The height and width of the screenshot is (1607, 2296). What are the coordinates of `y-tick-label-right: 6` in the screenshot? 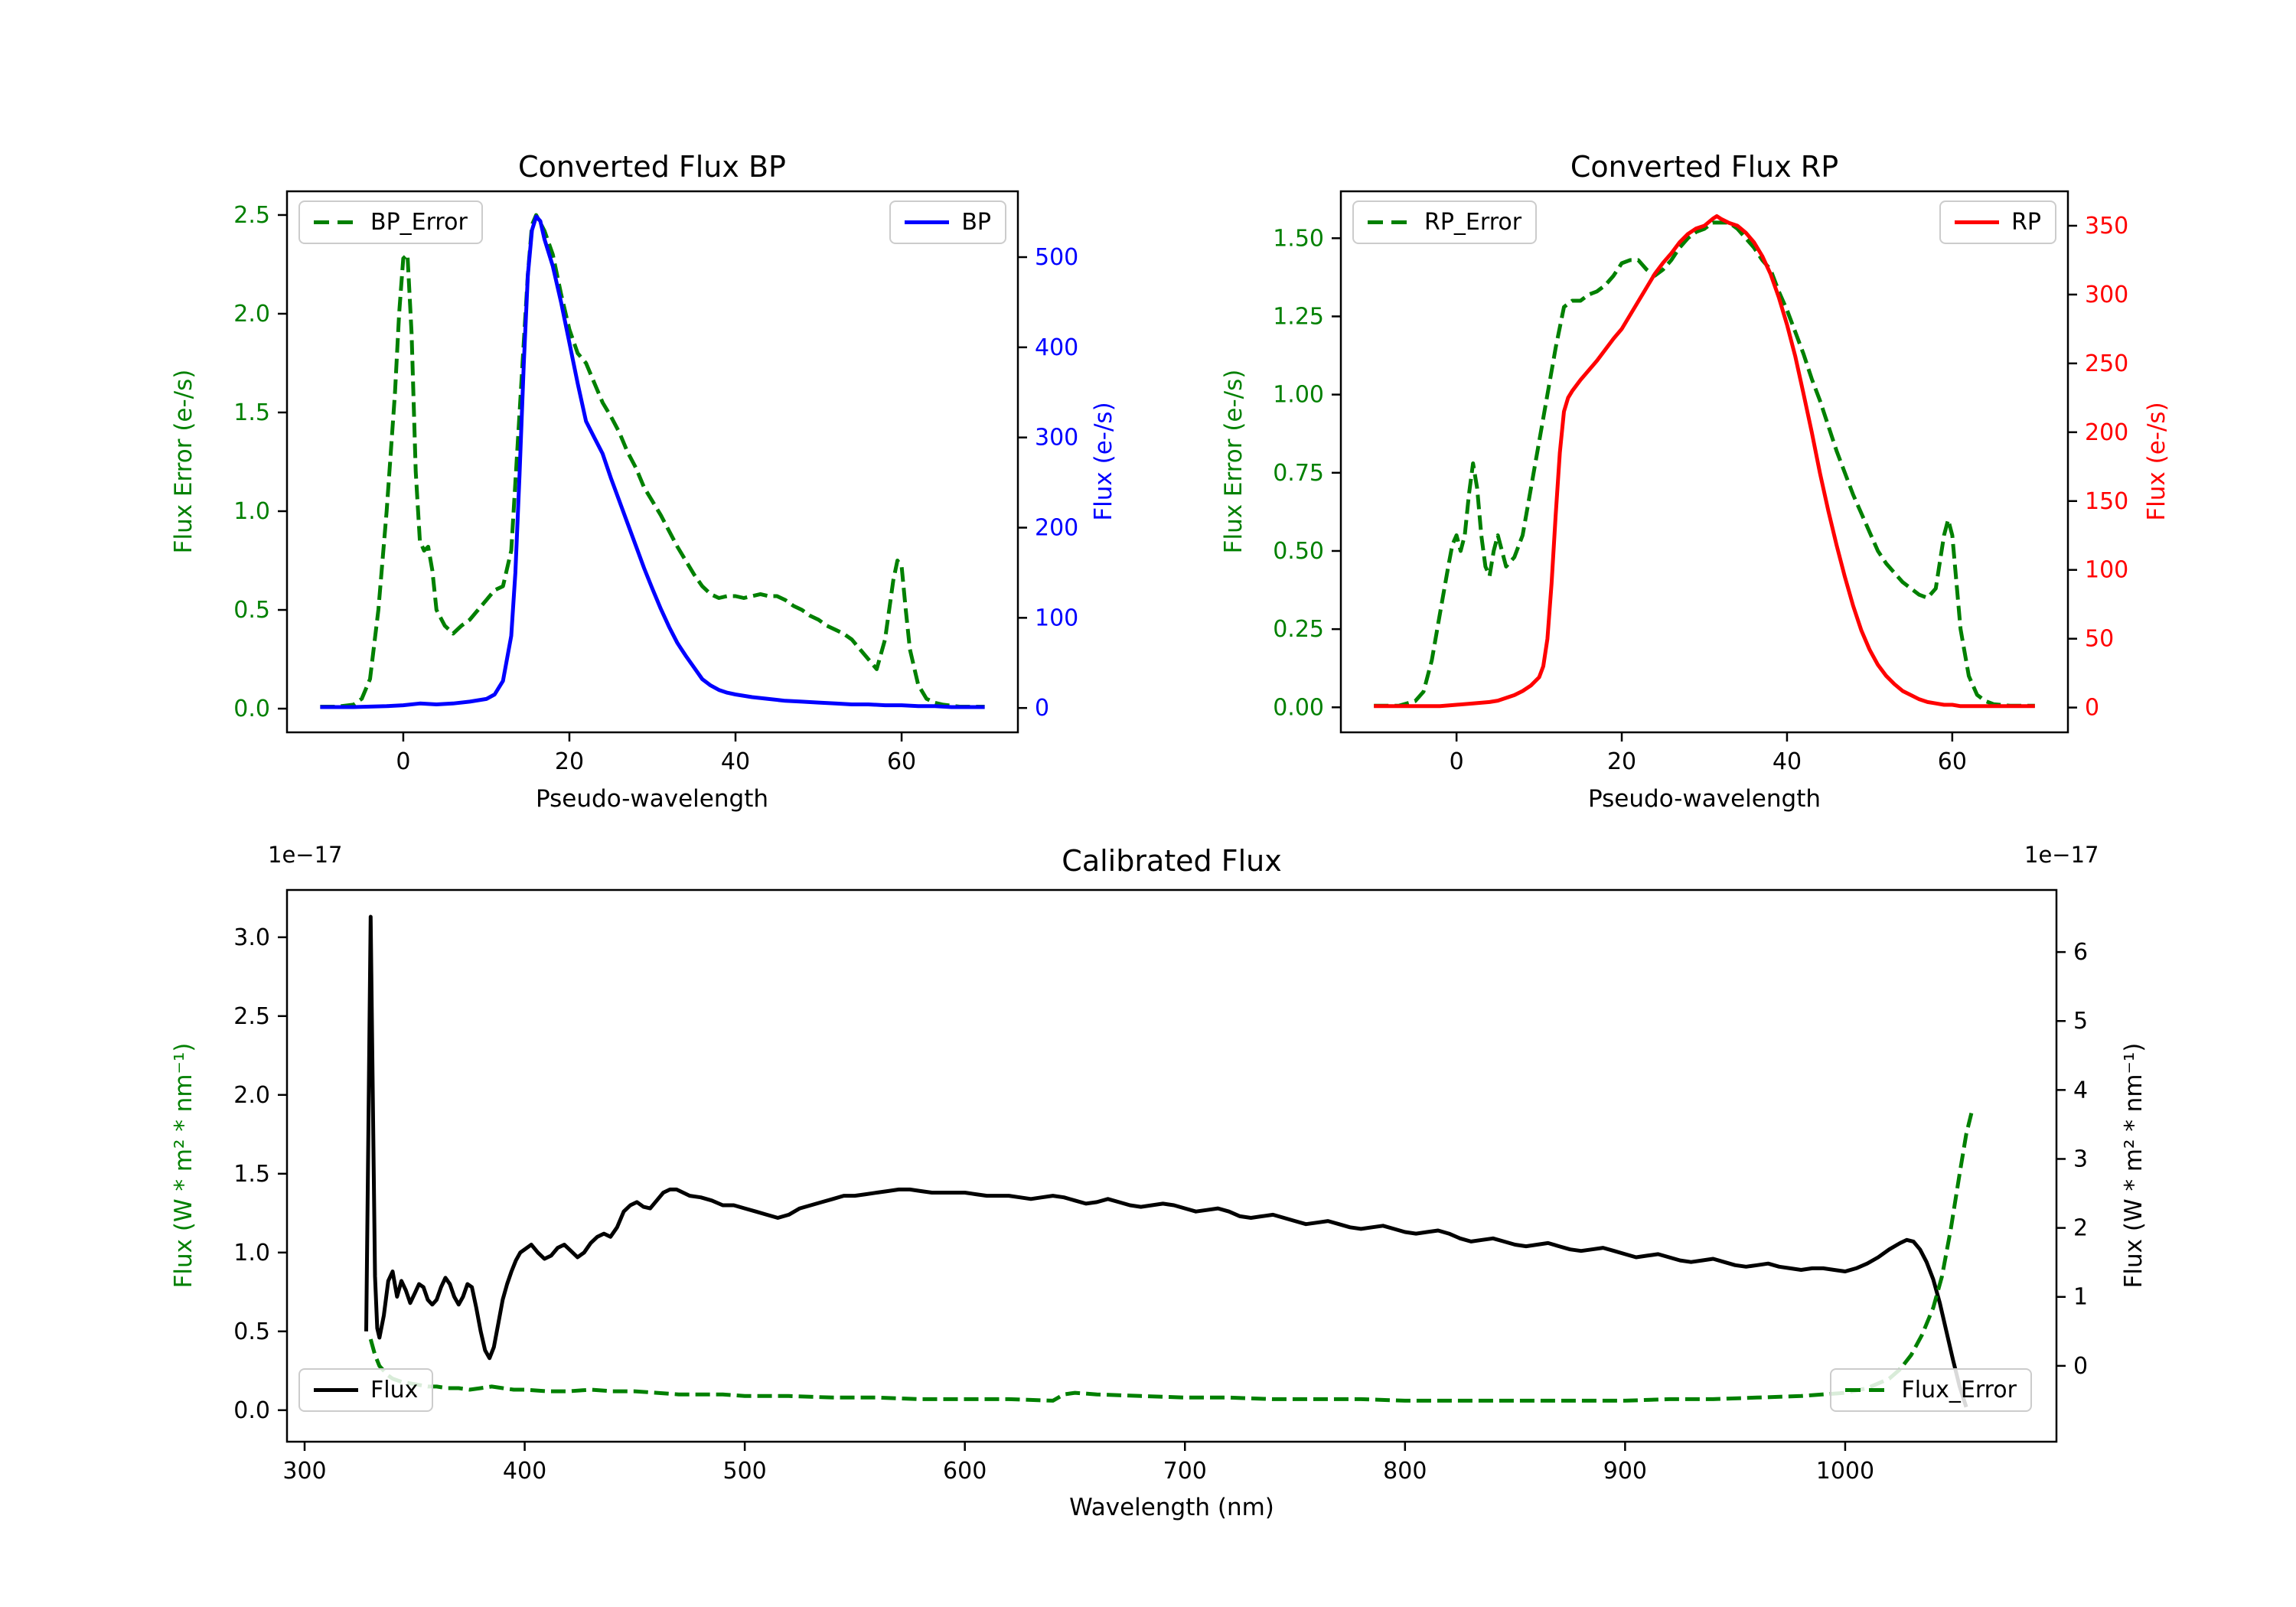 It's located at (2080, 952).